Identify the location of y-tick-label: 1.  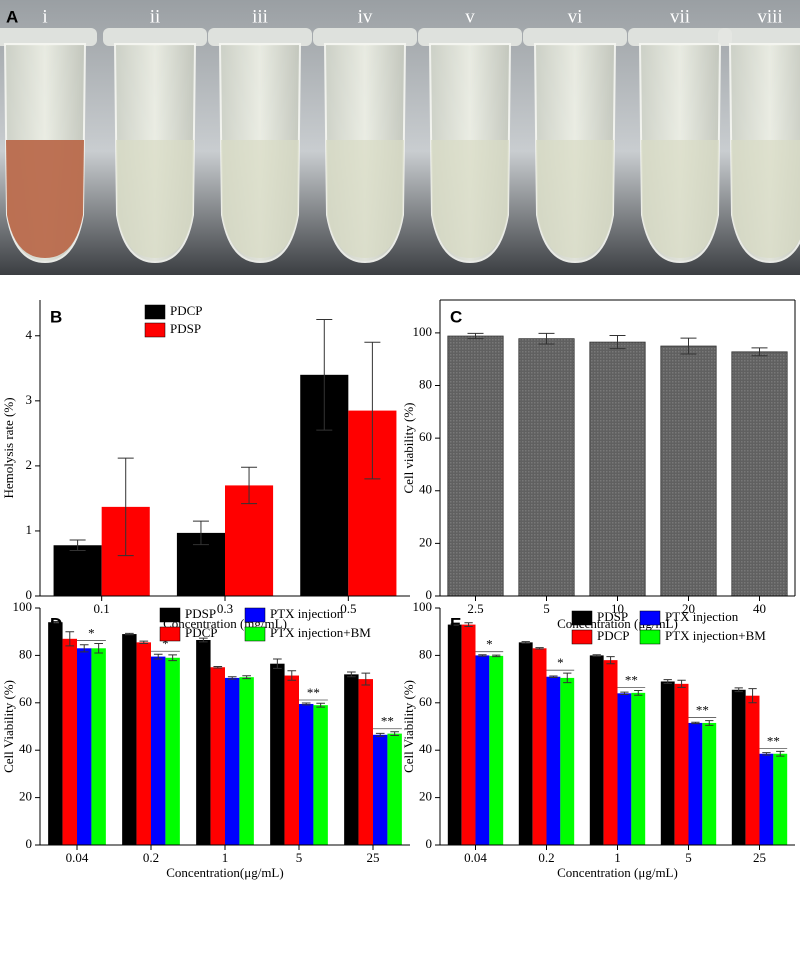
(29, 529).